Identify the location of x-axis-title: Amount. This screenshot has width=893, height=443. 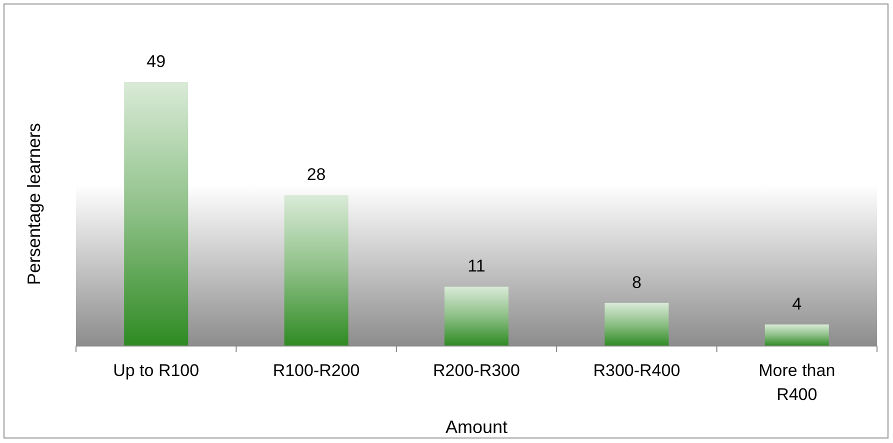
(476, 427).